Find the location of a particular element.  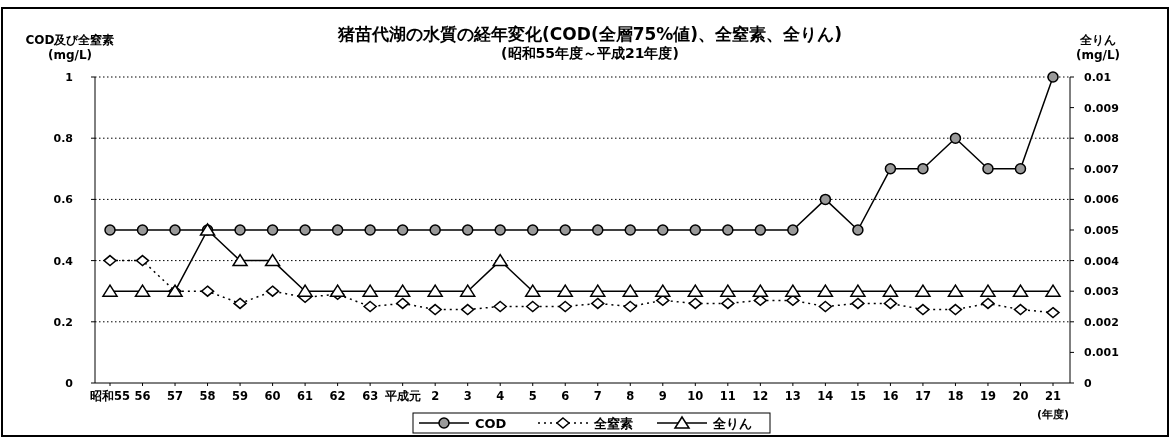

x-tick-label: 57 is located at coordinates (175, 396).